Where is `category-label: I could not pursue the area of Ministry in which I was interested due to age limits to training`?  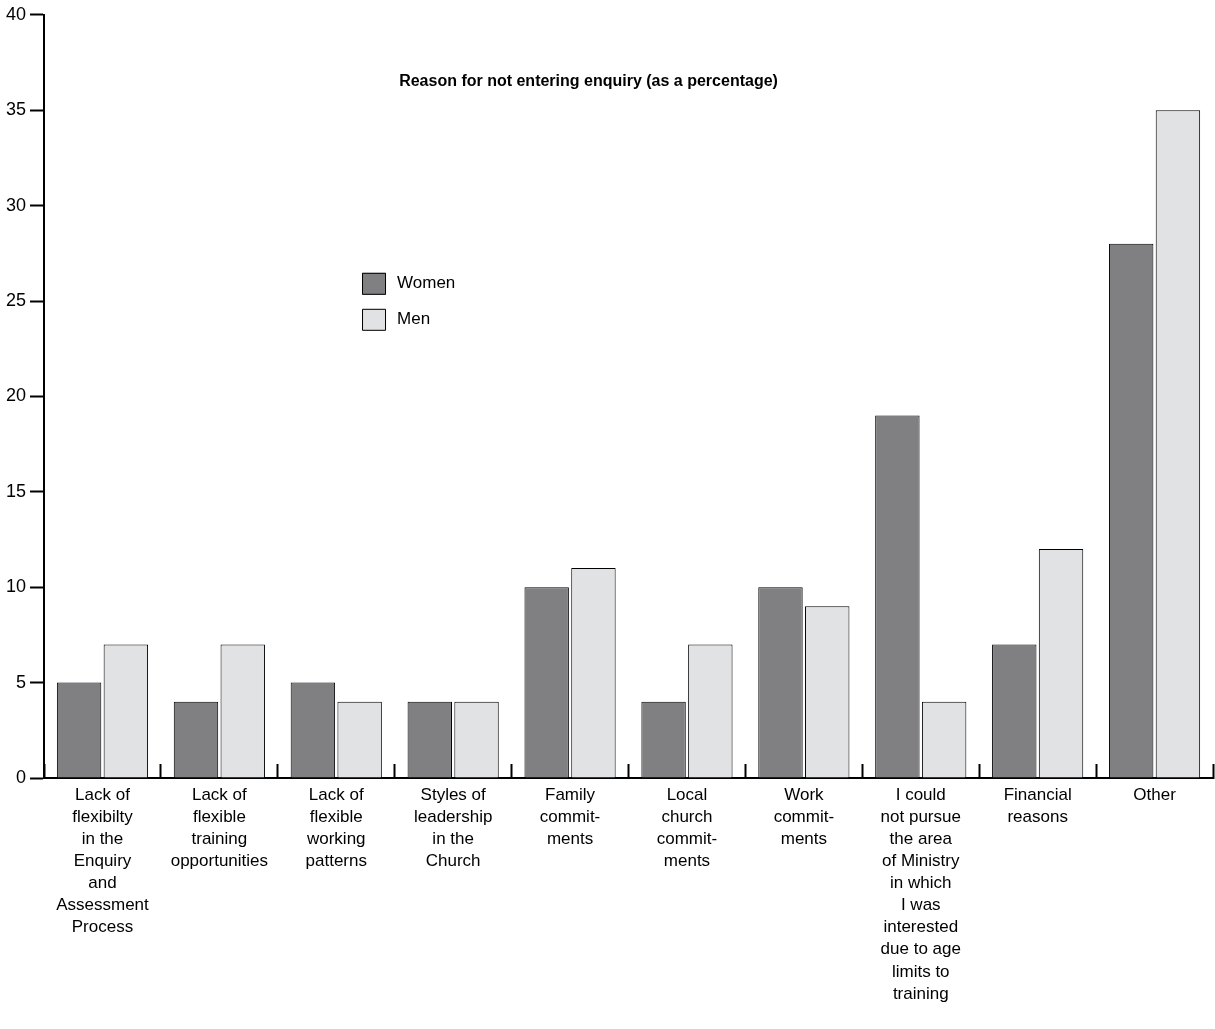
category-label: I could not pursue the area of Ministry in which I was interested due to age limits to training is located at coordinates (920, 893).